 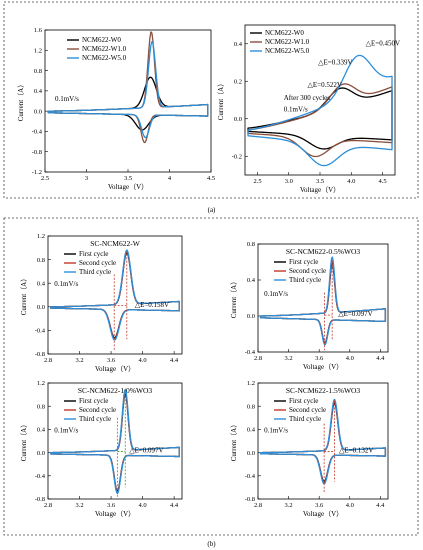 I want to click on x-tick-label: 3.5, so click(x=128, y=178).